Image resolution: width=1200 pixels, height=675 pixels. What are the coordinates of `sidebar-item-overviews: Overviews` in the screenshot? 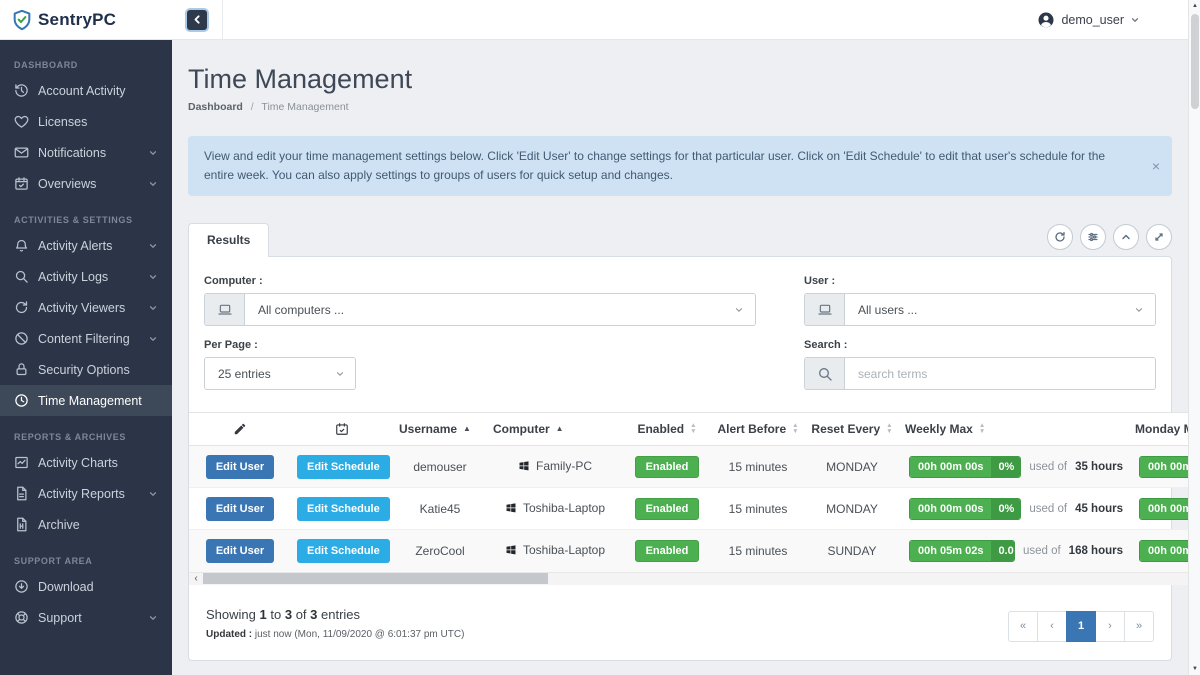 It's located at (86, 183).